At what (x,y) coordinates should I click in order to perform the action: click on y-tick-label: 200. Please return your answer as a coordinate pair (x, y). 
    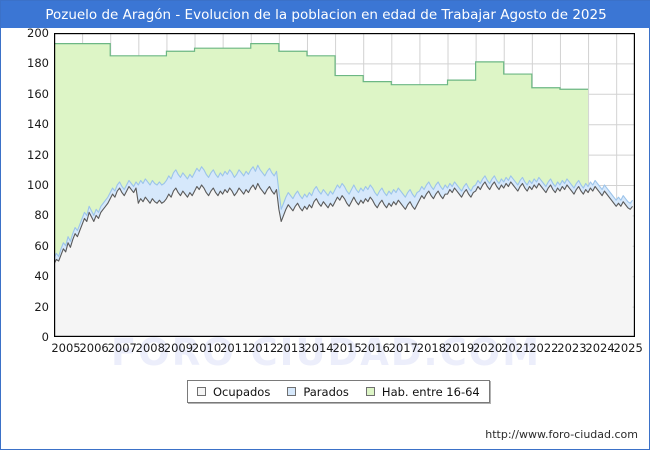
    Looking at the image, I should click on (38, 33).